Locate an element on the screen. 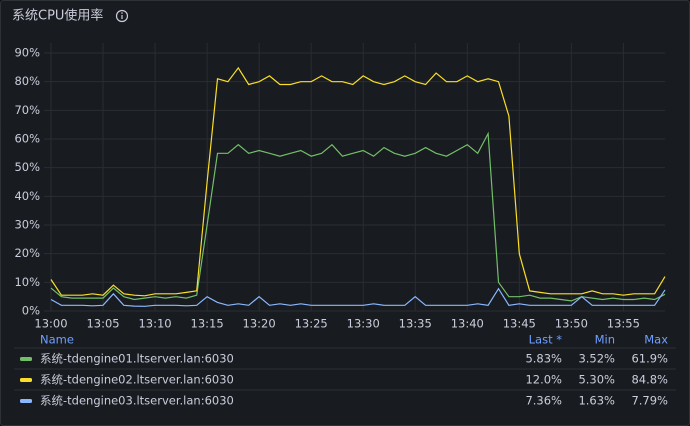 This screenshot has width=690, height=426. x-tick-label: 13:10 is located at coordinates (154, 324).